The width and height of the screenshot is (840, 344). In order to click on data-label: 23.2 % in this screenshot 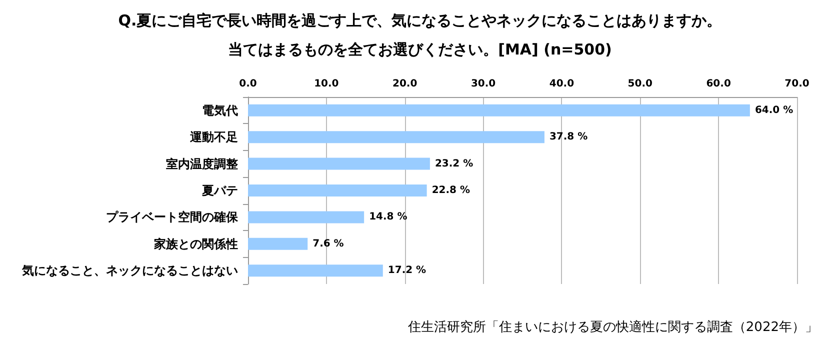, I will do `click(454, 164)`.